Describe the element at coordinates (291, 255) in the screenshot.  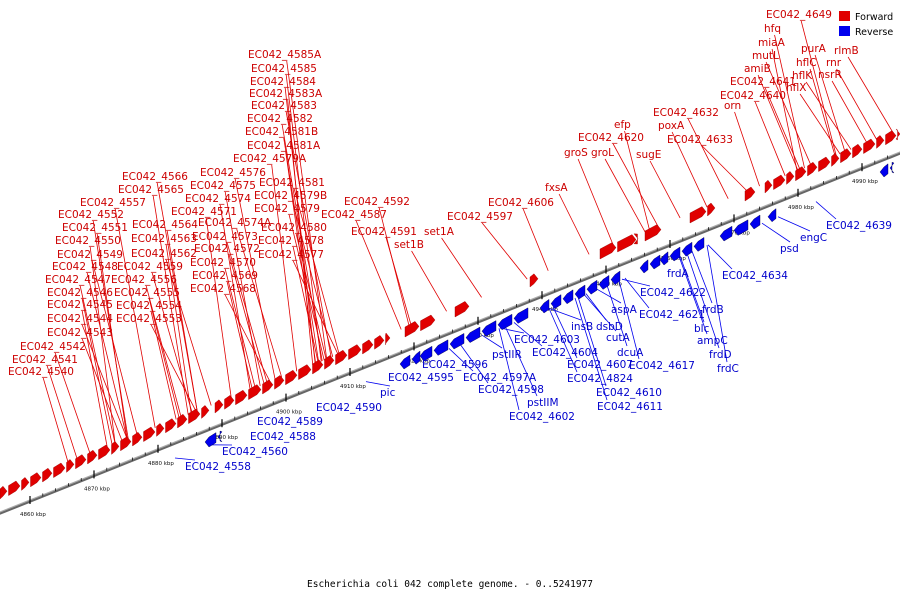
I see `forward-gene-label-ec042-4577: EC042_4577` at that location.